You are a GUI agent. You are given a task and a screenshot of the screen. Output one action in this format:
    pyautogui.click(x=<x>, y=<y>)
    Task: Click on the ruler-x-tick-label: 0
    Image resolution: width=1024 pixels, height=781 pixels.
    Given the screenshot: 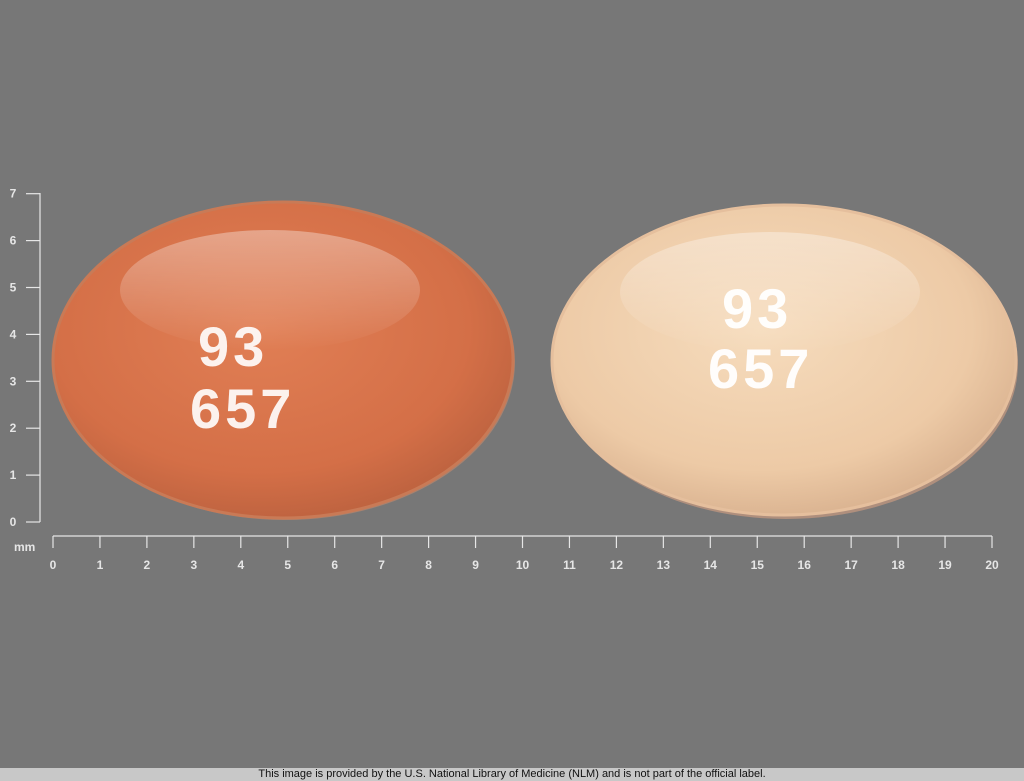 What is the action you would take?
    pyautogui.click(x=53, y=565)
    